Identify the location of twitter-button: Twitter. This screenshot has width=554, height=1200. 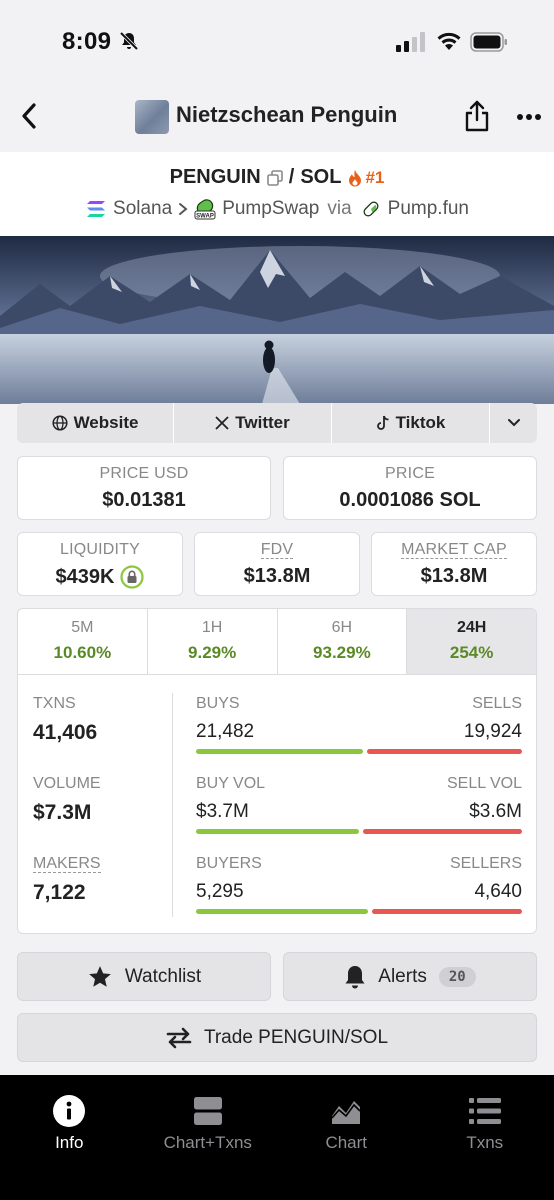
(253, 423).